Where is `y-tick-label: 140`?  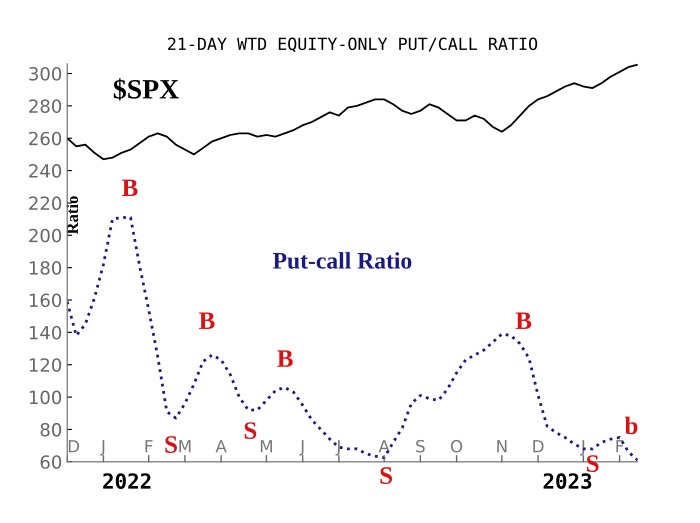 y-tick-label: 140 is located at coordinates (46, 333).